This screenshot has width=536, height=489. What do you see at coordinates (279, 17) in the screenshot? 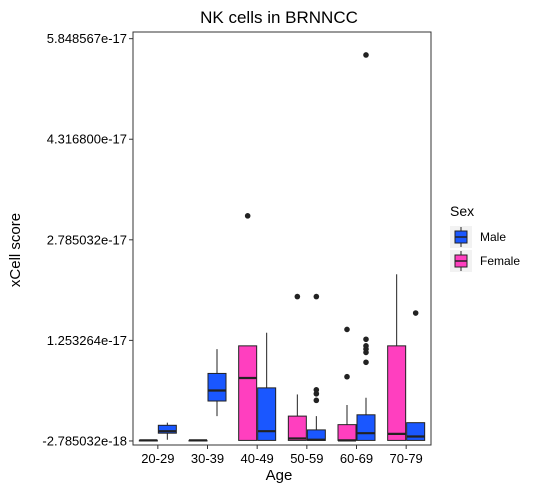
I see `chart-title: NK cells in BRNNCC` at bounding box center [279, 17].